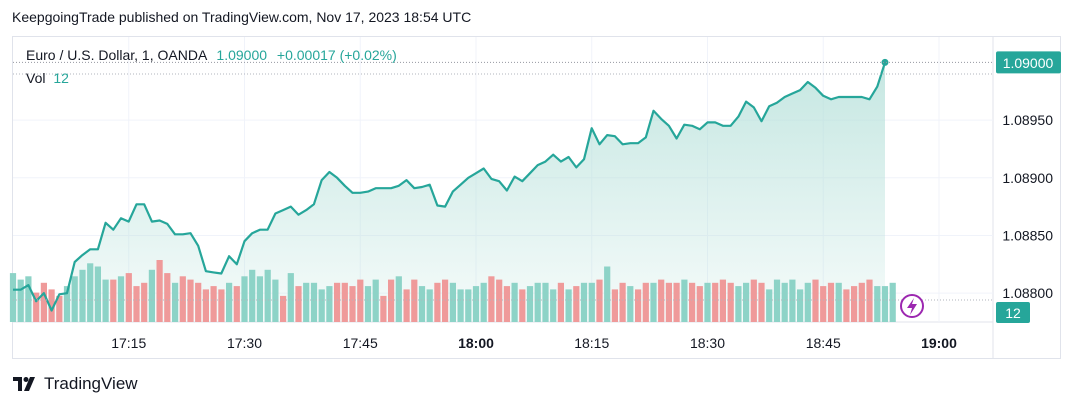 The height and width of the screenshot is (407, 1090). Describe the element at coordinates (242, 55) in the screenshot. I see `legend-last-price: 1.09000` at that location.